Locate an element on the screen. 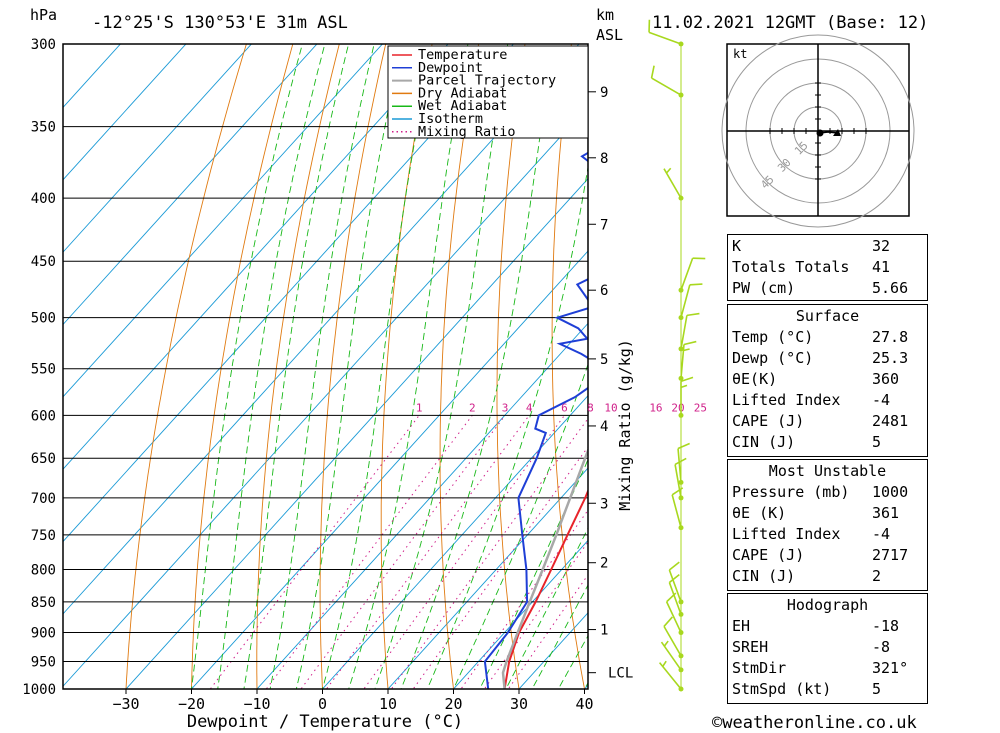  index-value: 5 is located at coordinates (877, 442).